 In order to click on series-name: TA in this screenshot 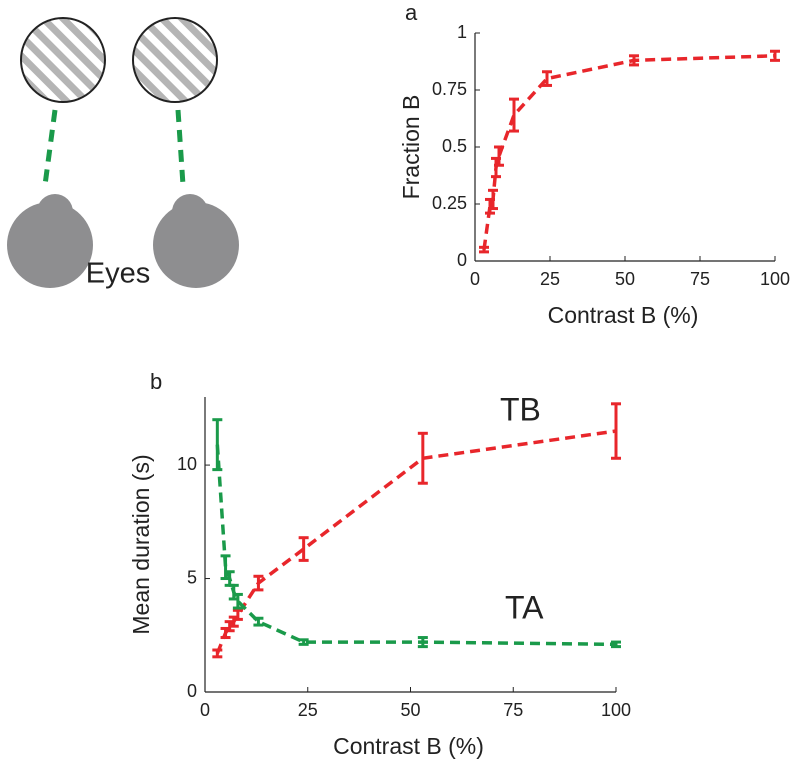, I will do `click(524, 607)`.